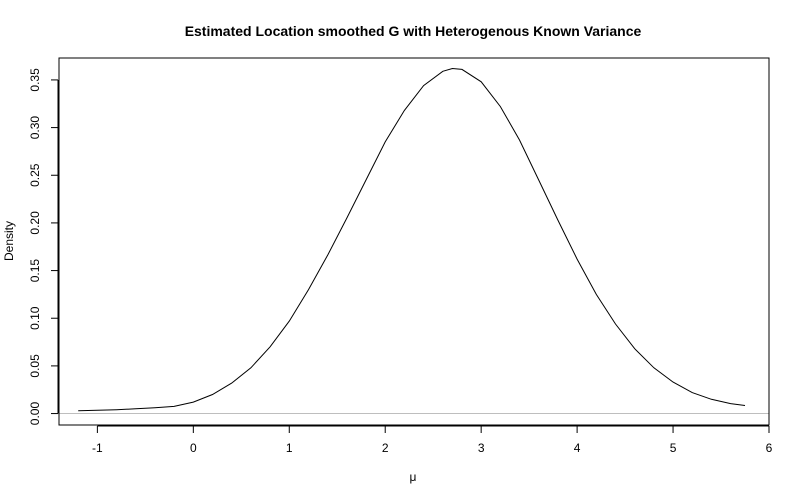 The width and height of the screenshot is (800, 500). What do you see at coordinates (413, 477) in the screenshot?
I see `x-axis-label: μ` at bounding box center [413, 477].